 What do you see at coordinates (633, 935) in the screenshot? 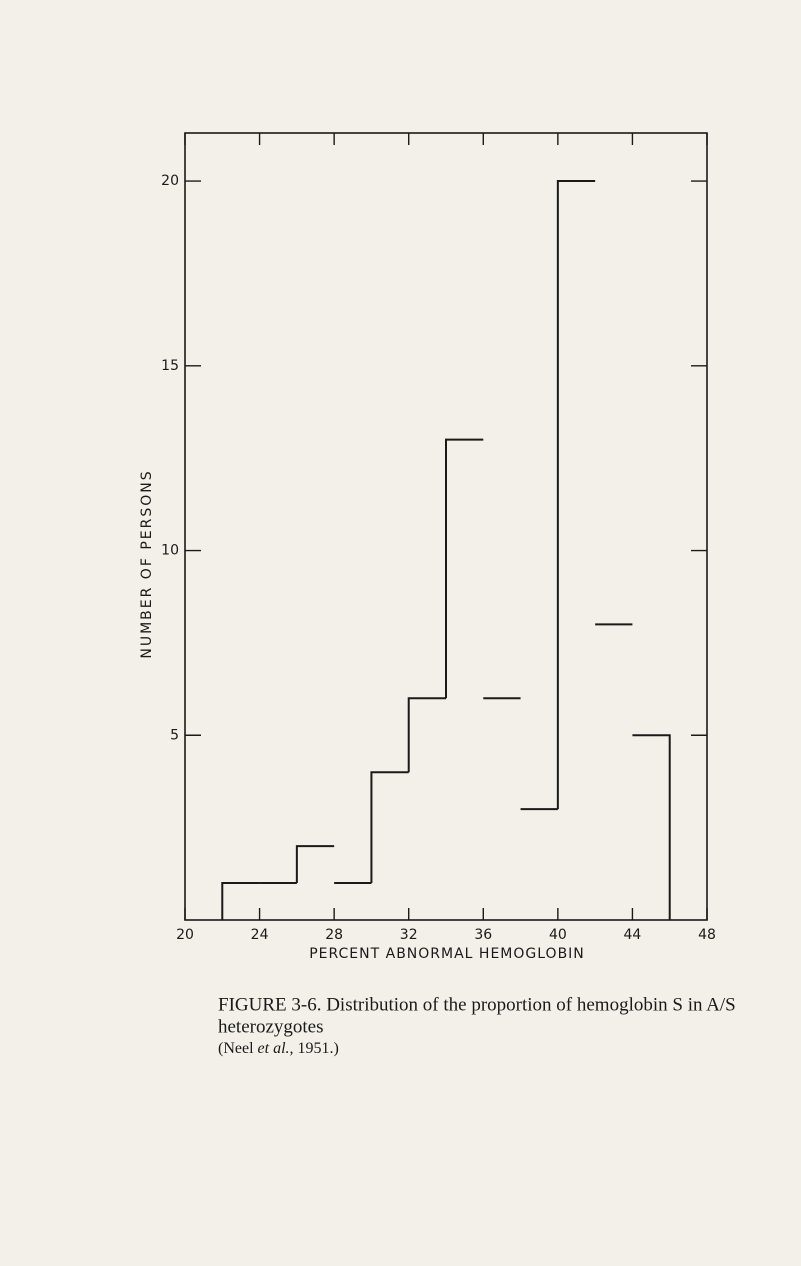
I see `x-tick-label: 44` at bounding box center [633, 935].